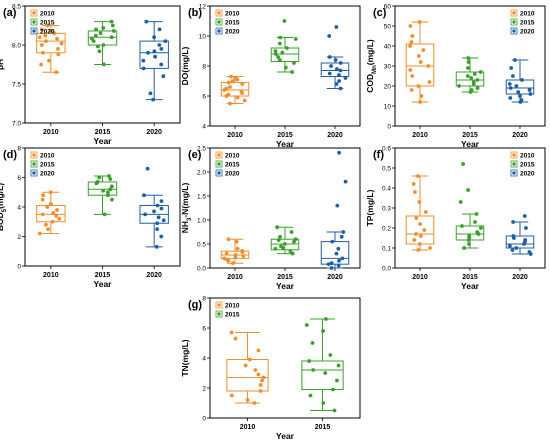  What do you see at coordinates (388, 86) in the screenshot?
I see `y-tick-label: 20` at bounding box center [388, 86].